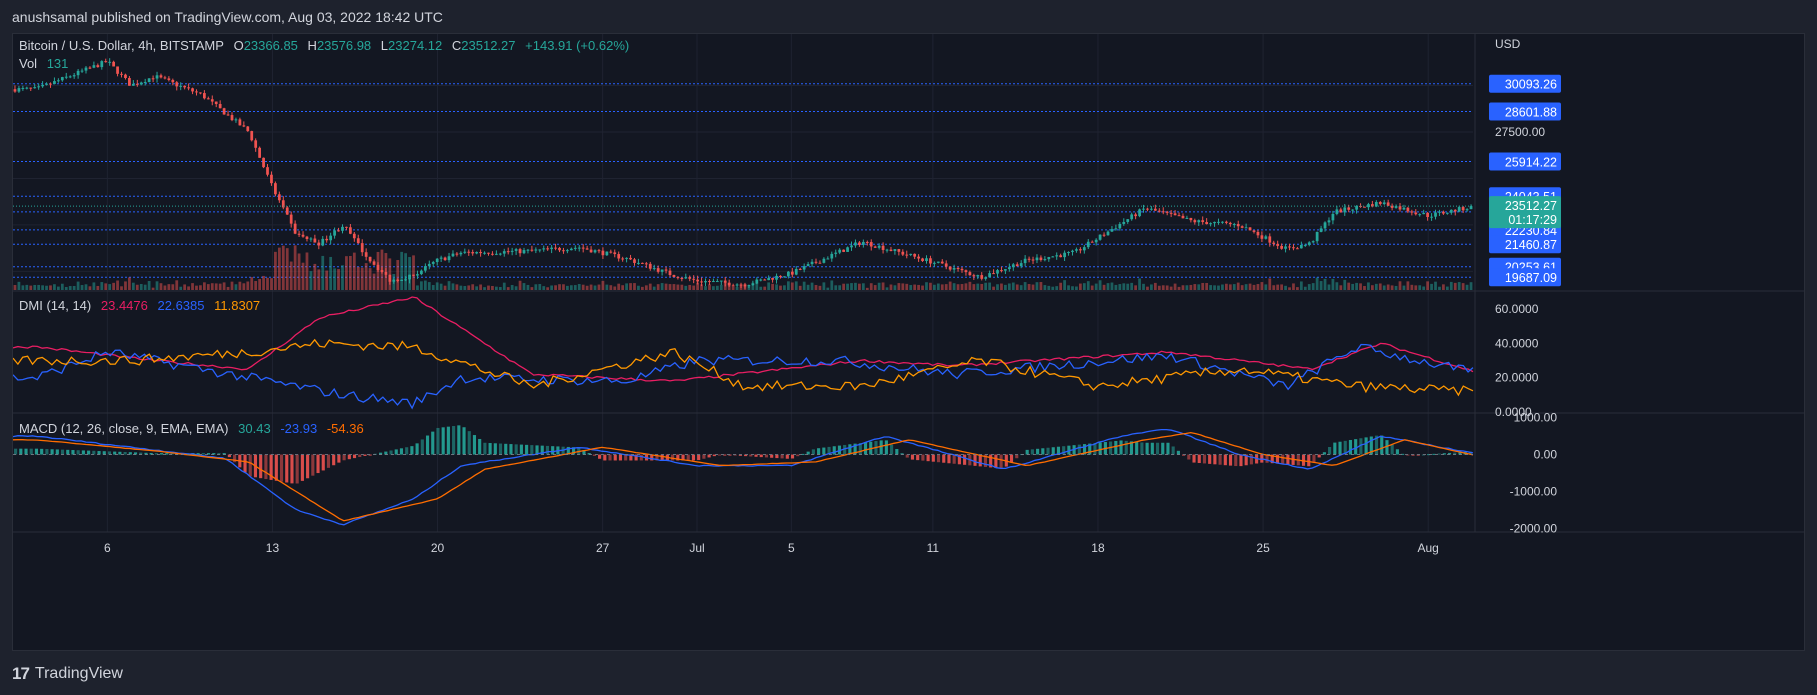 Image resolution: width=1817 pixels, height=695 pixels. What do you see at coordinates (384, 45) in the screenshot?
I see `low-label: L` at bounding box center [384, 45].